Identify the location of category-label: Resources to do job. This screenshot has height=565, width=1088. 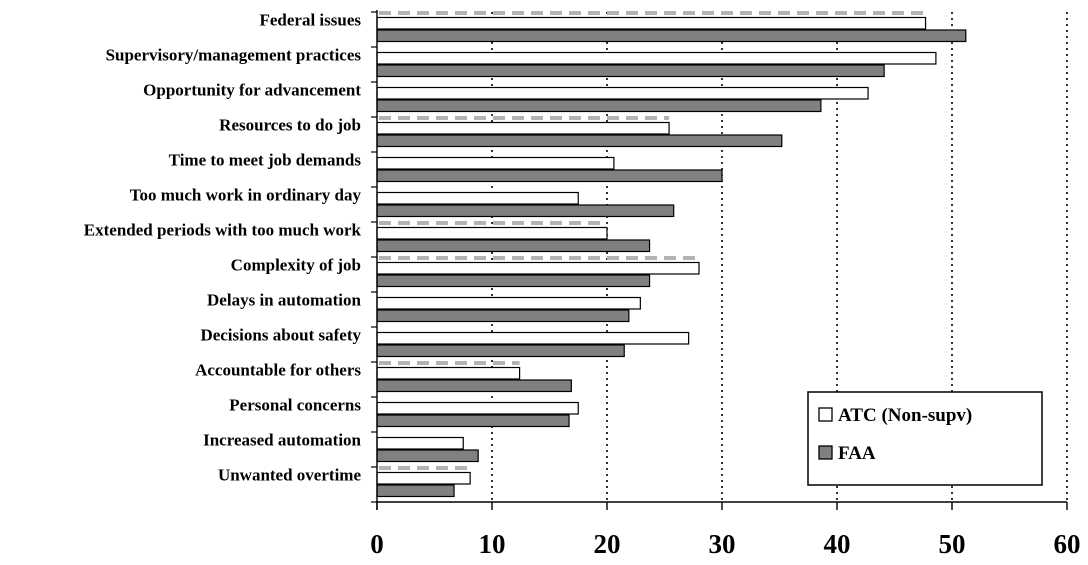
(290, 125).